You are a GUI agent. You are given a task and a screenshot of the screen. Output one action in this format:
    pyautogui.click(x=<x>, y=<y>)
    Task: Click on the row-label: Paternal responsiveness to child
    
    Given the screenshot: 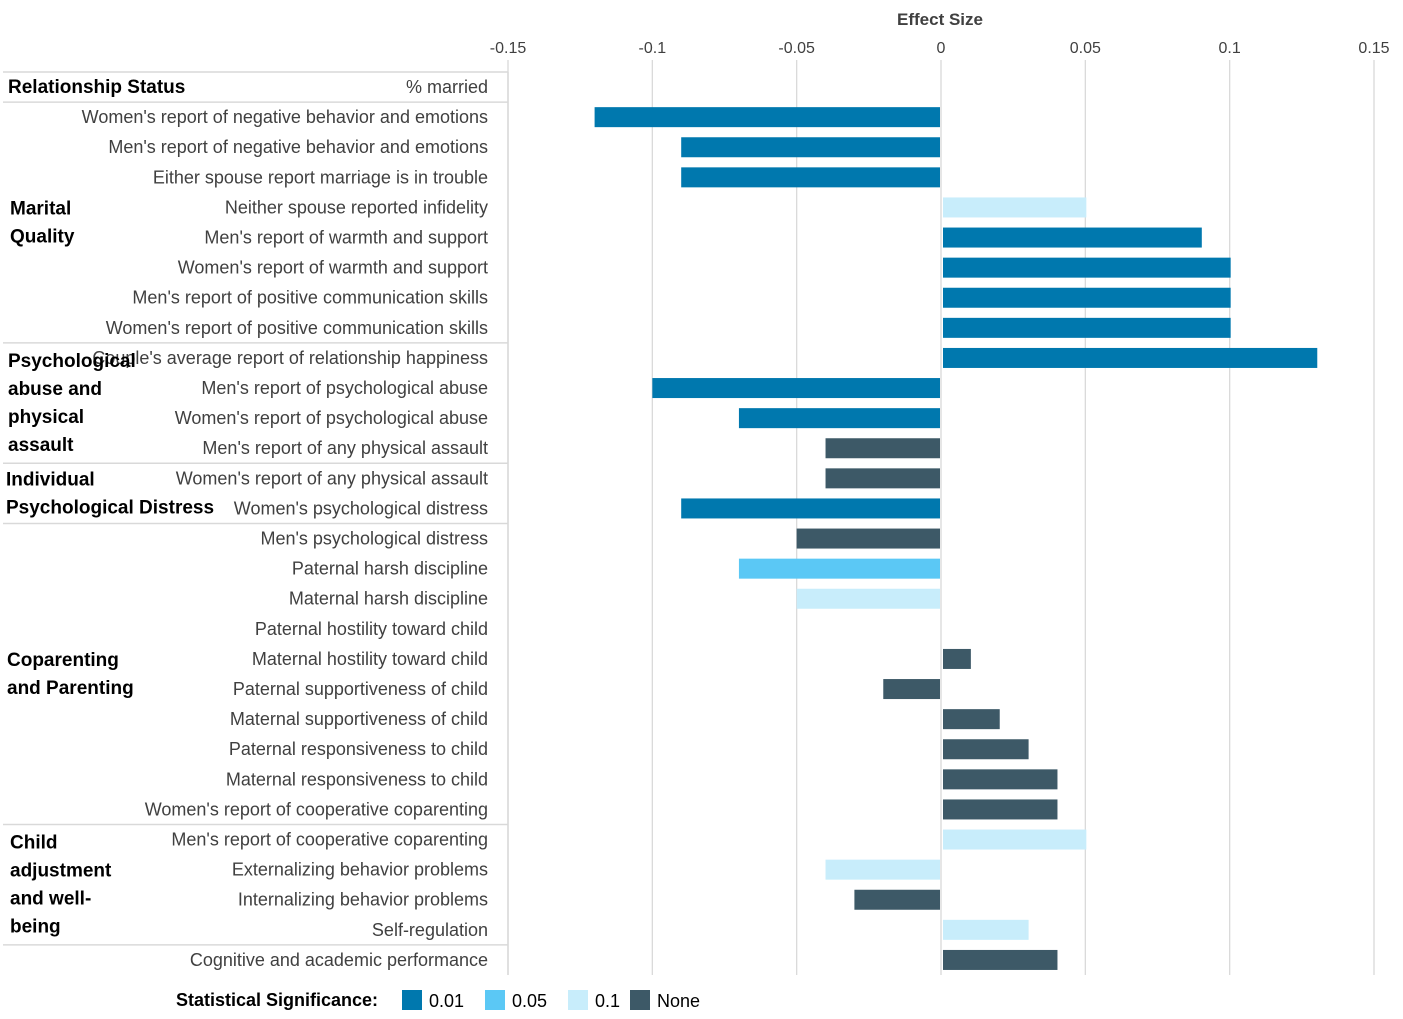 What is the action you would take?
    pyautogui.click(x=358, y=749)
    